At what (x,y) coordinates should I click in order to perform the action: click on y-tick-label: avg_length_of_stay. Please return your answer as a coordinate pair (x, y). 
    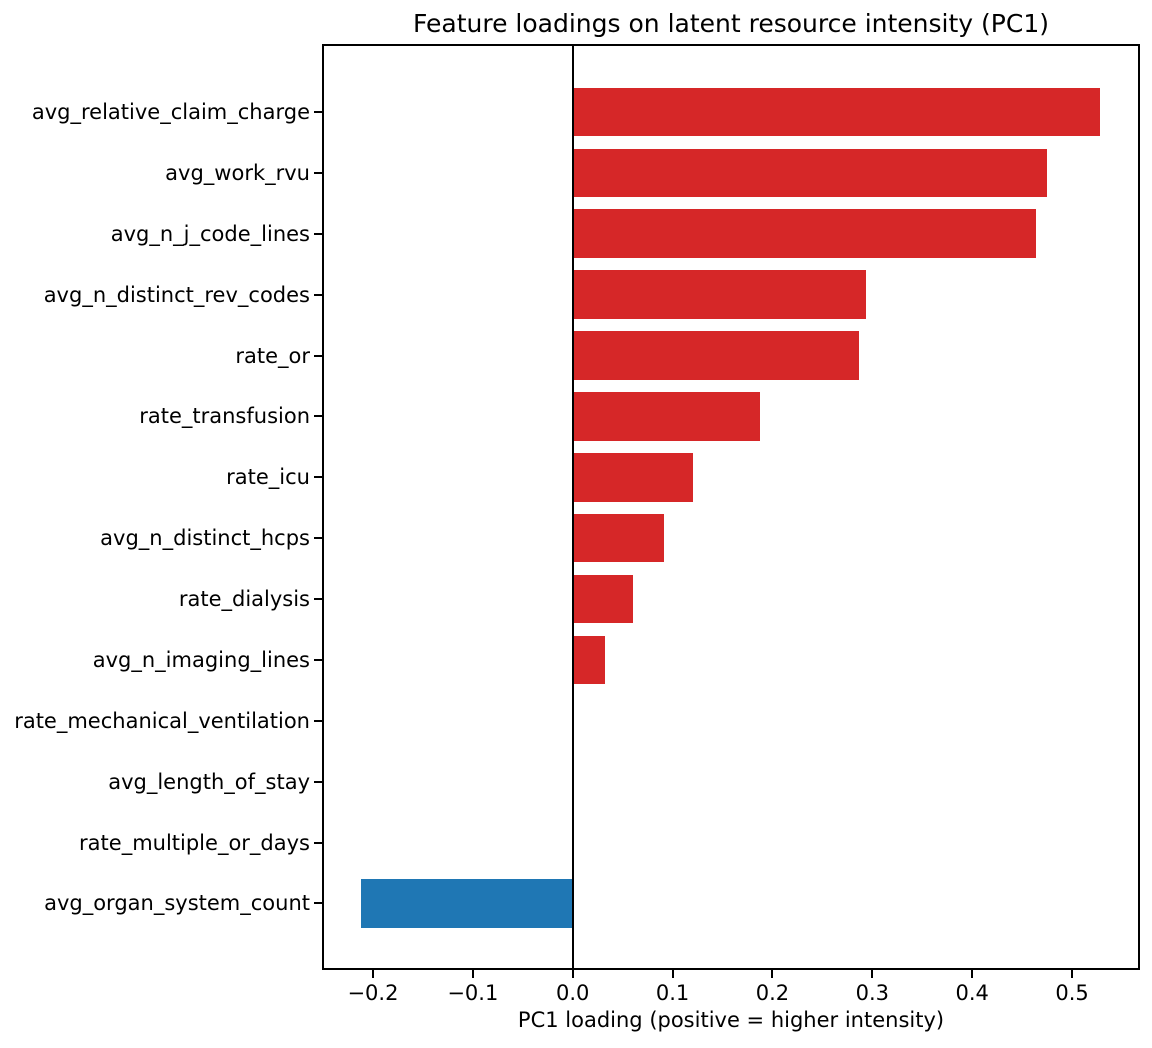
    Looking at the image, I should click on (209, 781).